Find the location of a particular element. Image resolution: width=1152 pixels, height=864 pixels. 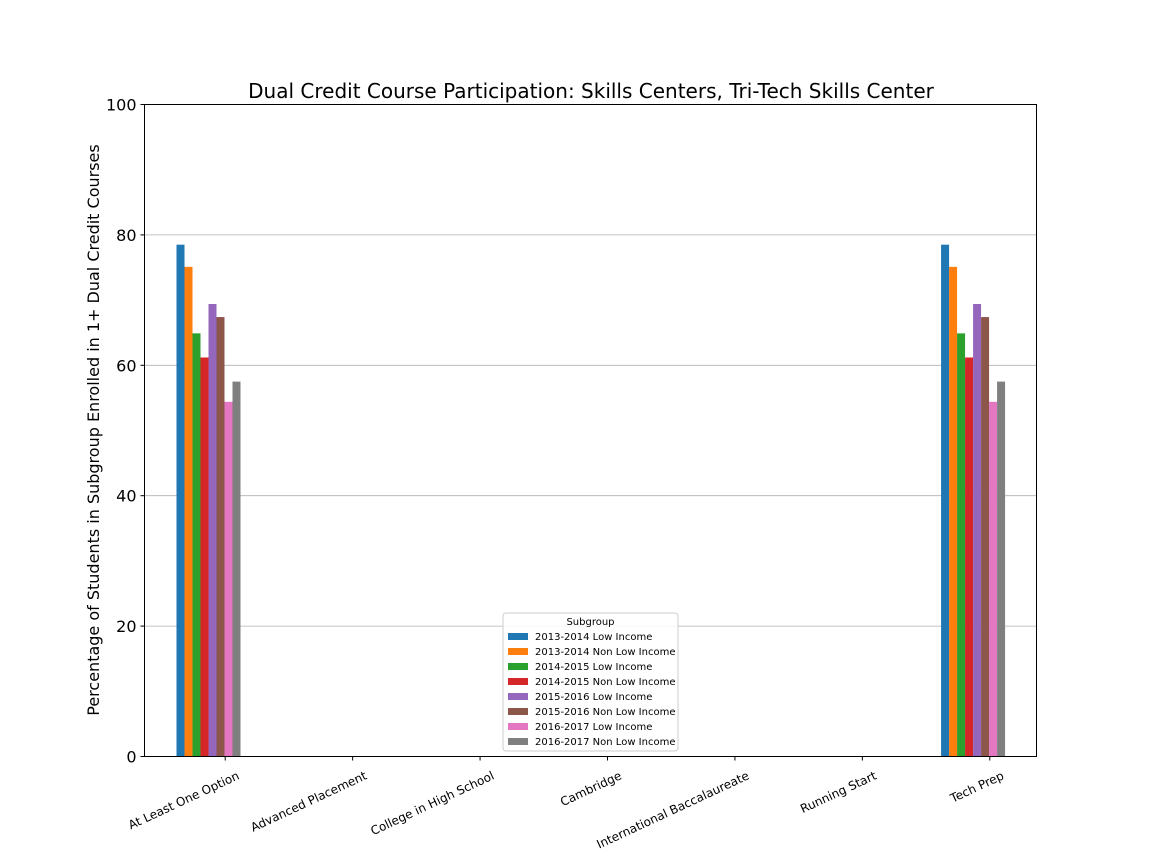

x-tick-label: Running Start is located at coordinates (838, 792).